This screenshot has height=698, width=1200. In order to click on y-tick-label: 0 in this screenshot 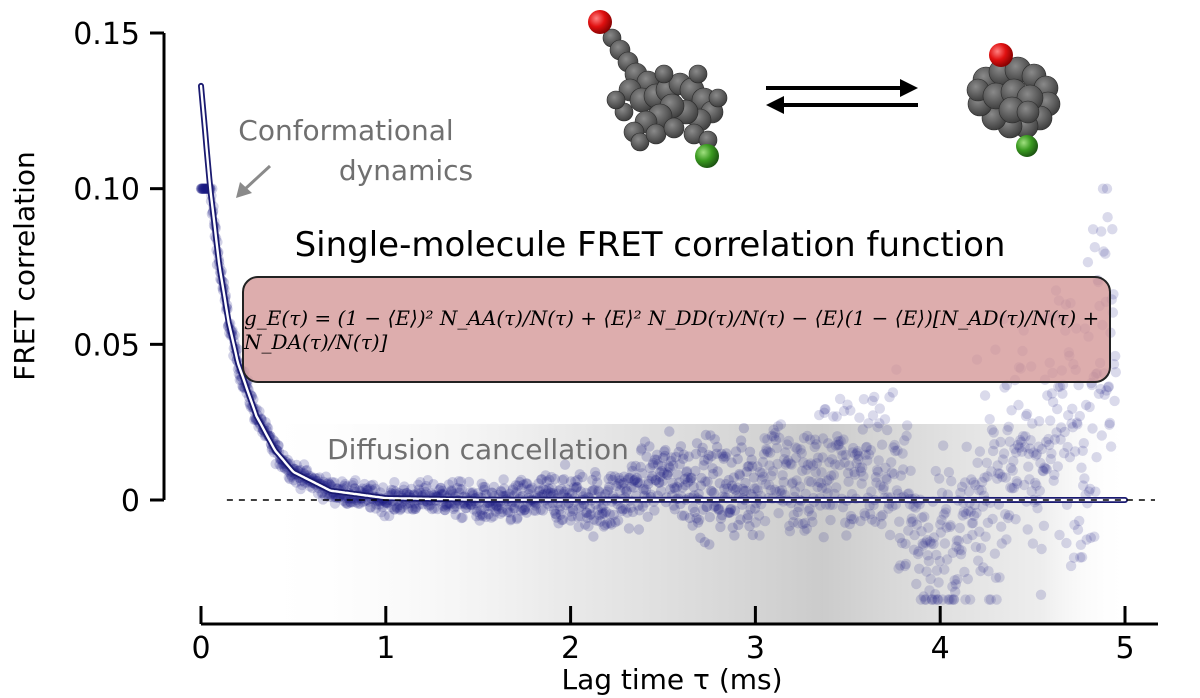, I will do `click(130, 501)`.